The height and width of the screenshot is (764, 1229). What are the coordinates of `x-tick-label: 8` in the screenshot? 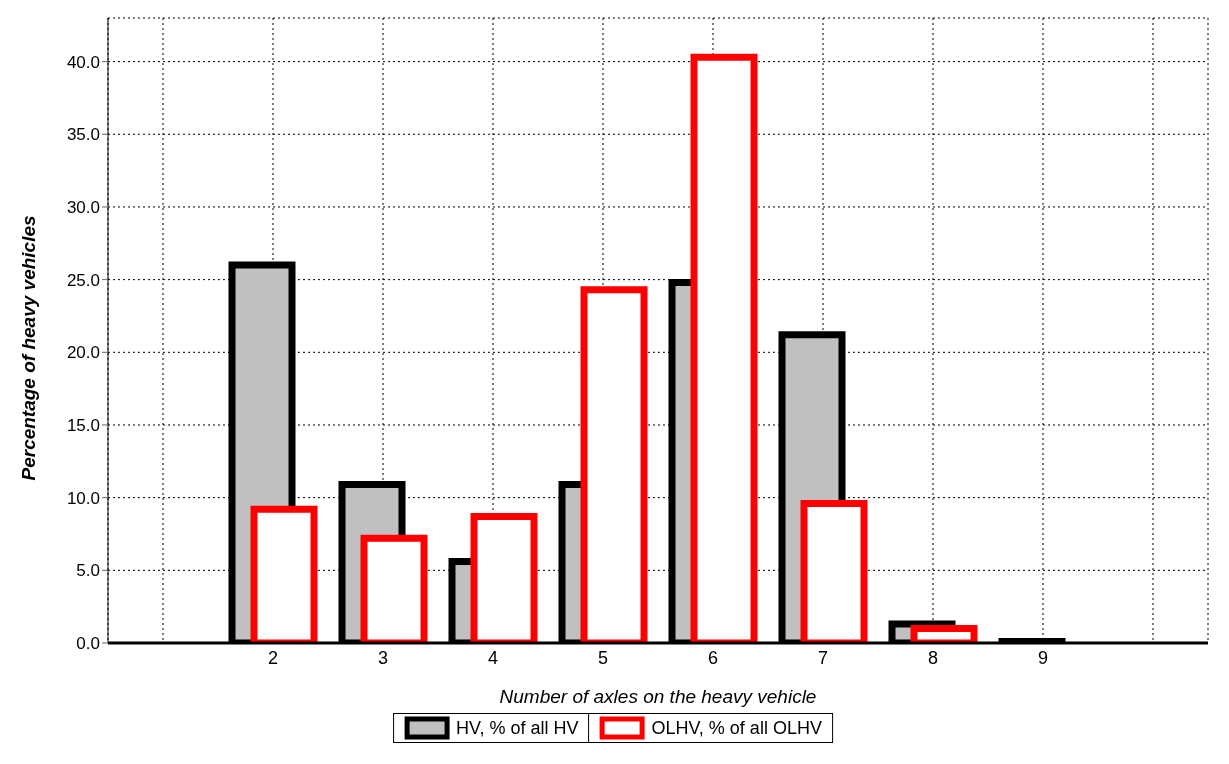 It's located at (933, 657).